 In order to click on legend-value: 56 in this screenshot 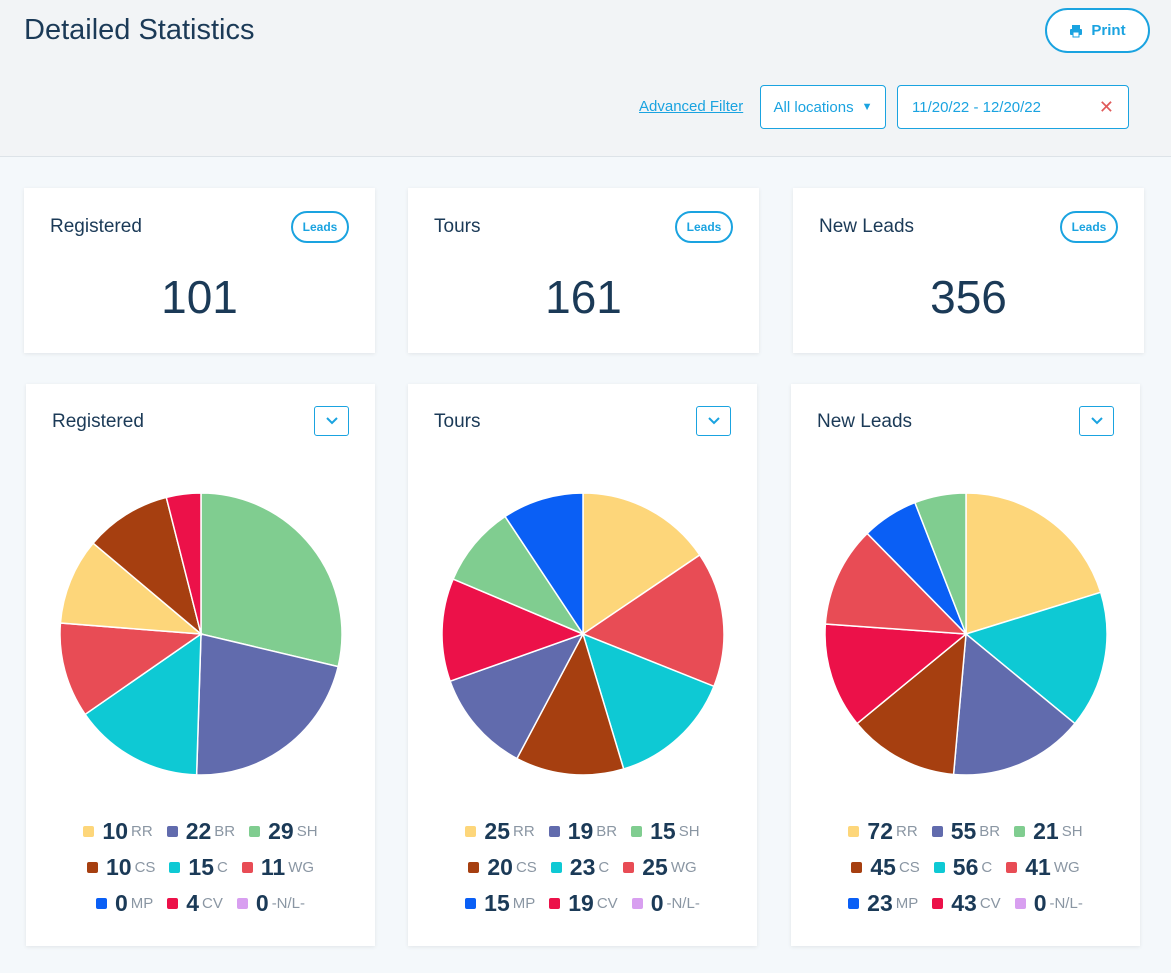, I will do `click(965, 866)`.